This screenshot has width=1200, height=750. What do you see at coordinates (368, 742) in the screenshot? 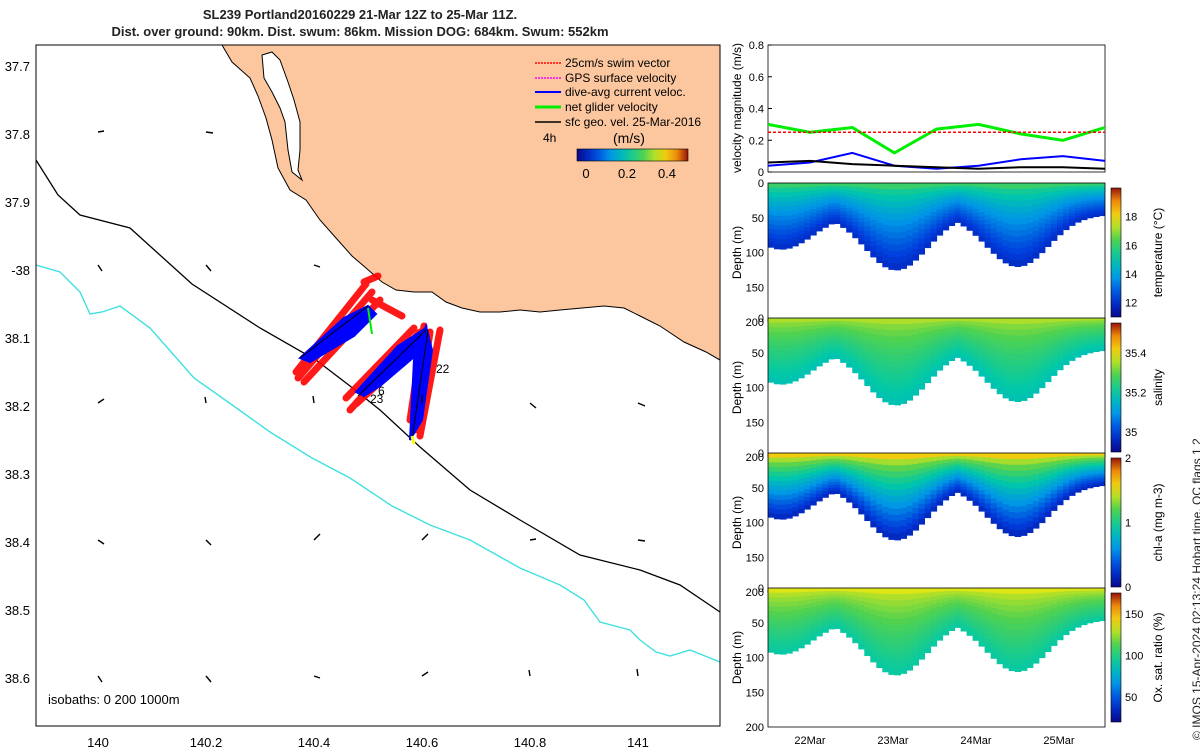
I see `map-x-axis: 140 140.2 140.4 140.6 140.8 141` at bounding box center [368, 742].